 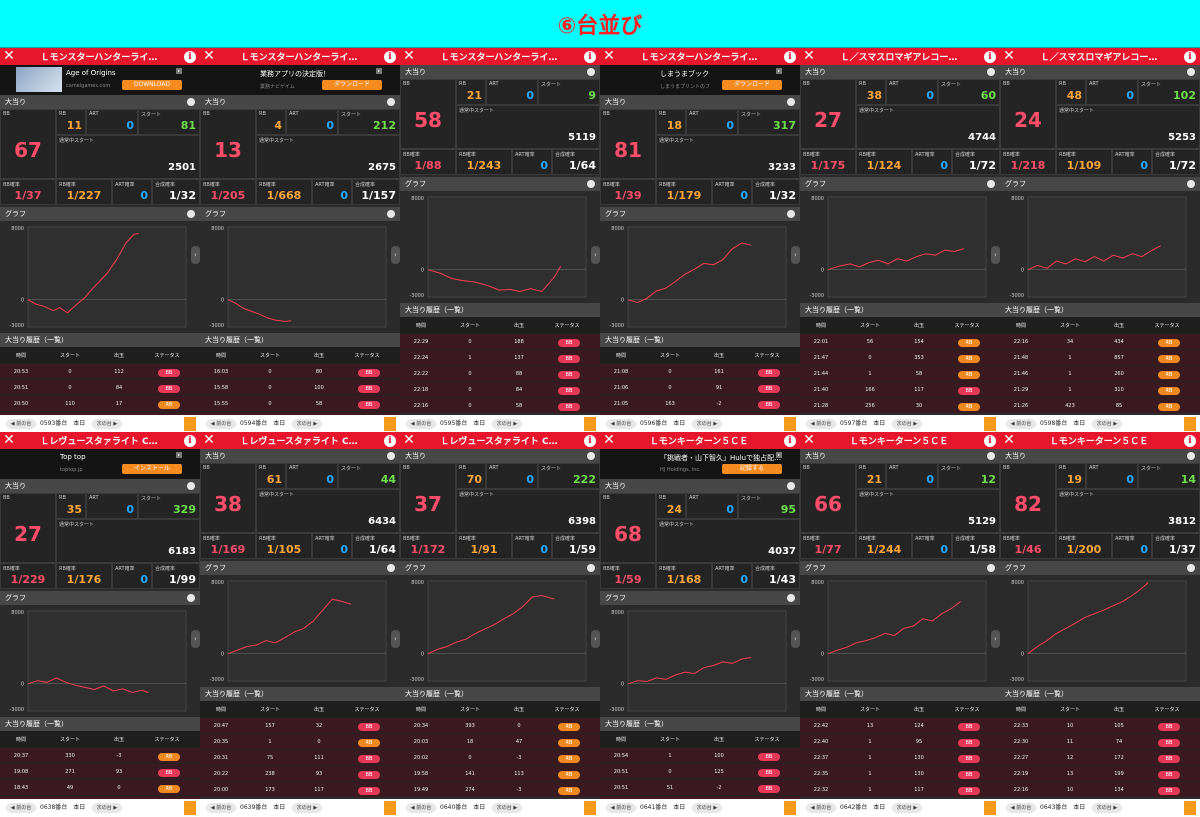 What do you see at coordinates (300, 80) in the screenshot?
I see `ad-banner: 業務アプリの決定版！ 業務ナビゲイム ダウンロード ▸` at bounding box center [300, 80].